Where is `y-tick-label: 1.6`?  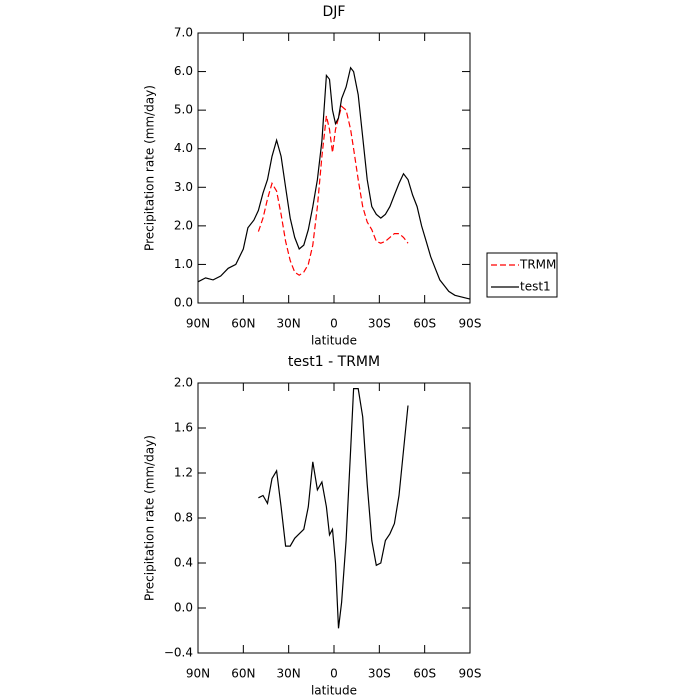 y-tick-label: 1.6 is located at coordinates (183, 428).